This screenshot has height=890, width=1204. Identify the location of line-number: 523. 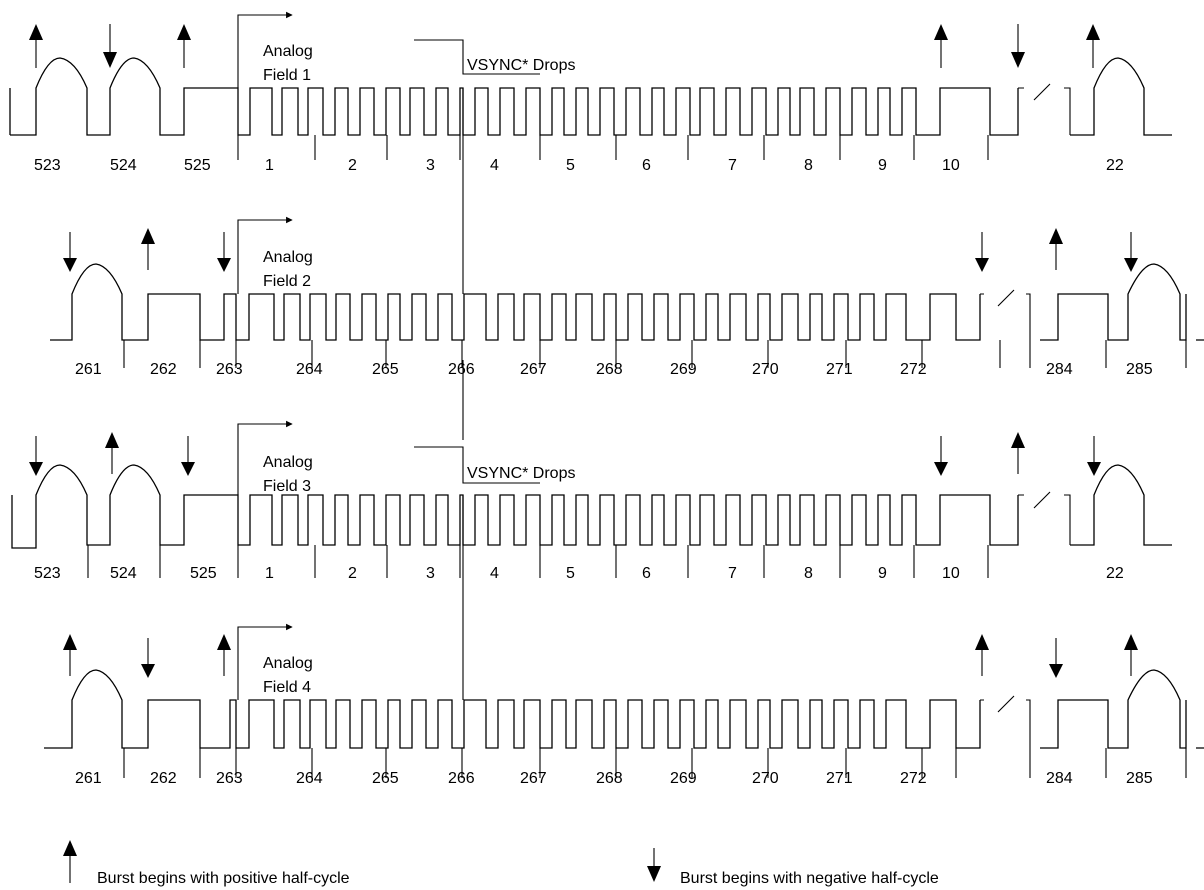
(47, 573).